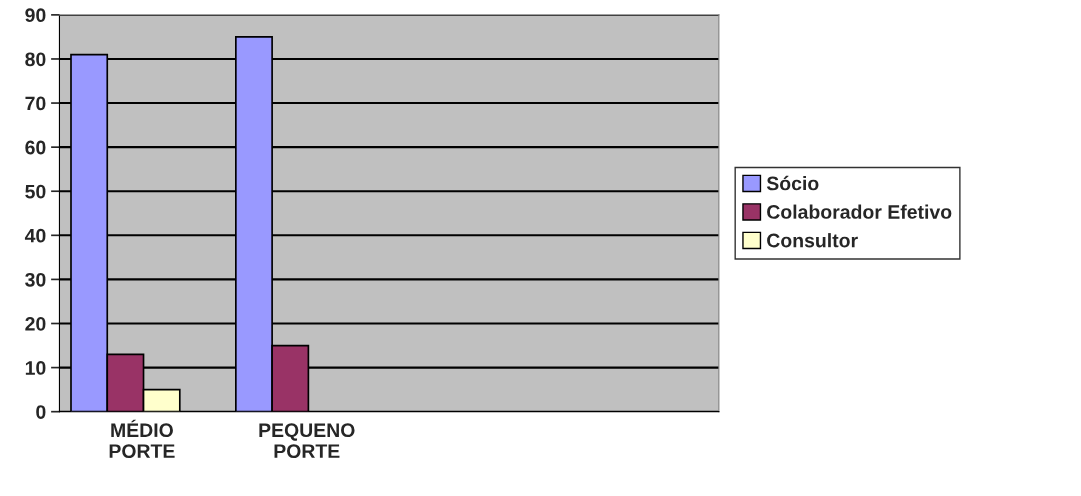 Image resolution: width=1081 pixels, height=496 pixels. Describe the element at coordinates (307, 441) in the screenshot. I see `x-tick-label: PEQUENO PORTE` at that location.